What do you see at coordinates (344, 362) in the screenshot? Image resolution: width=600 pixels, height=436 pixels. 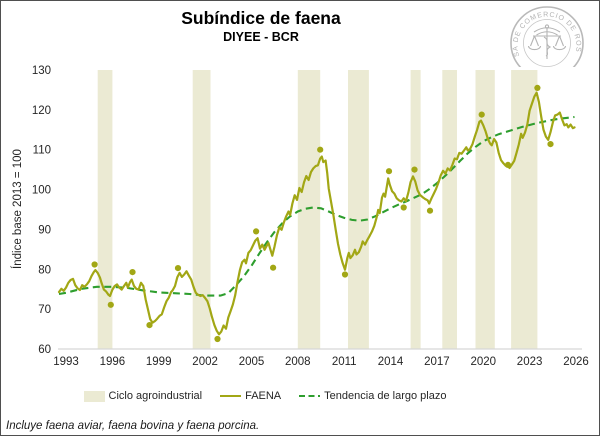 I see `x-tick-label: 2011` at bounding box center [344, 362].